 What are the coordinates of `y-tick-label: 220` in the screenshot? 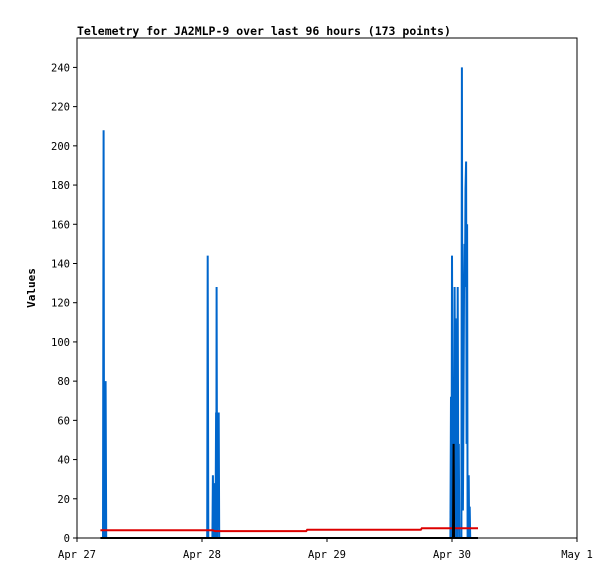 It's located at (60, 108).